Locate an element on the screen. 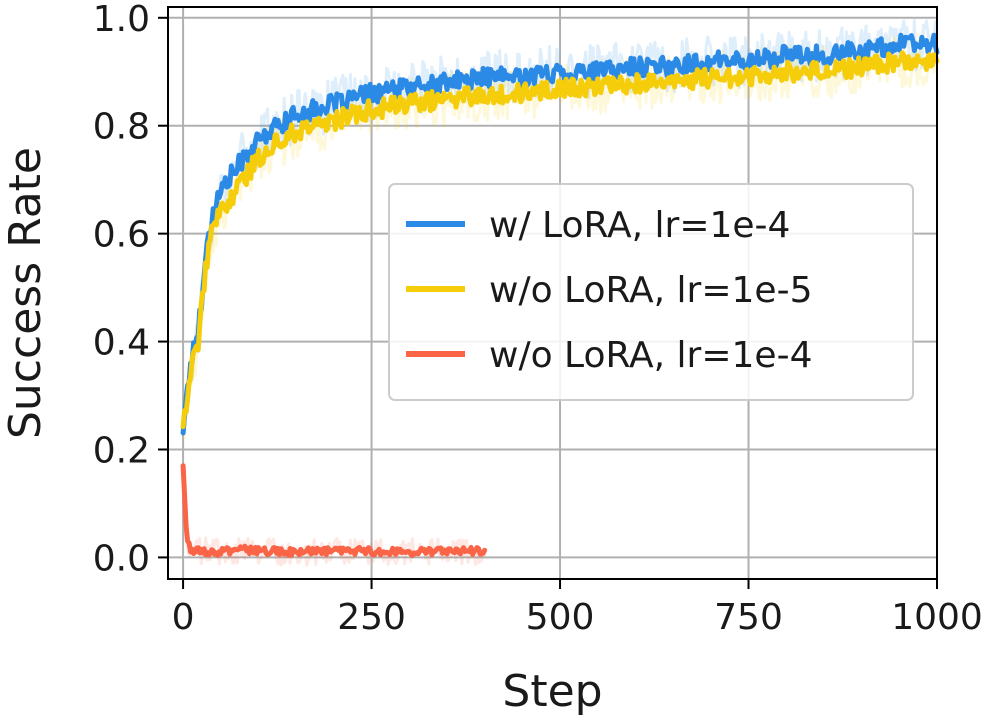  y-axis-title: Success Rate is located at coordinates (25, 293).